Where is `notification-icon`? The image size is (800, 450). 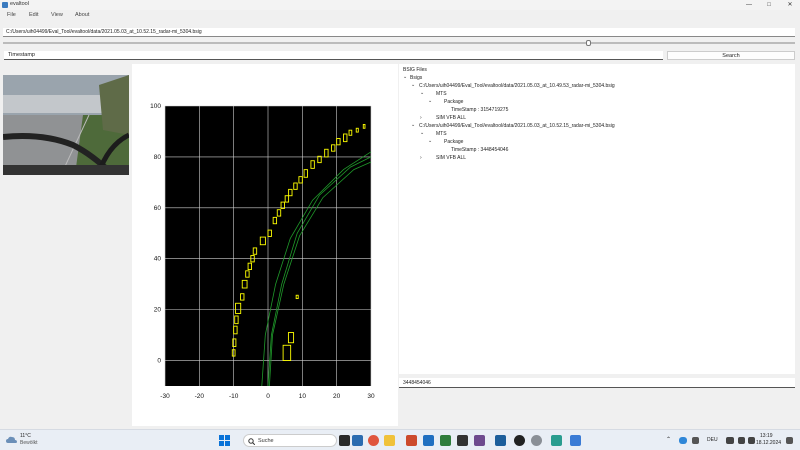
notification-icon is located at coordinates (789, 440).